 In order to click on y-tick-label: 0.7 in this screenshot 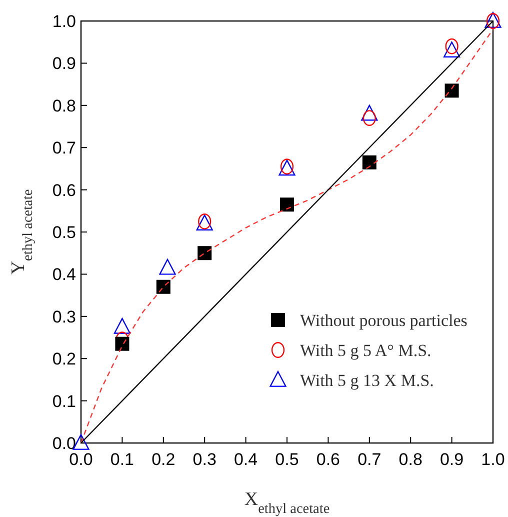, I will do `click(64, 148)`.